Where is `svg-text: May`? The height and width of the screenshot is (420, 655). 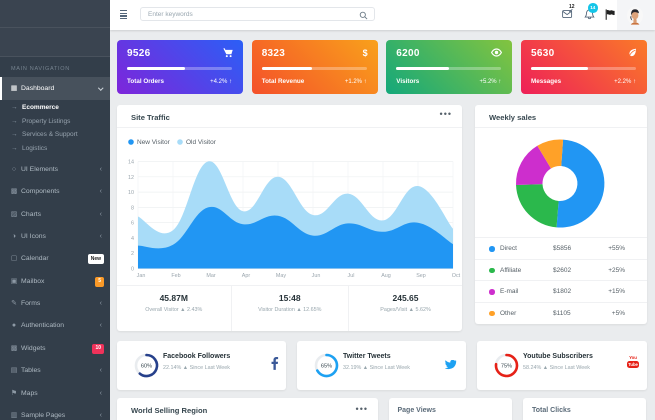 svg-text: May is located at coordinates (281, 276).